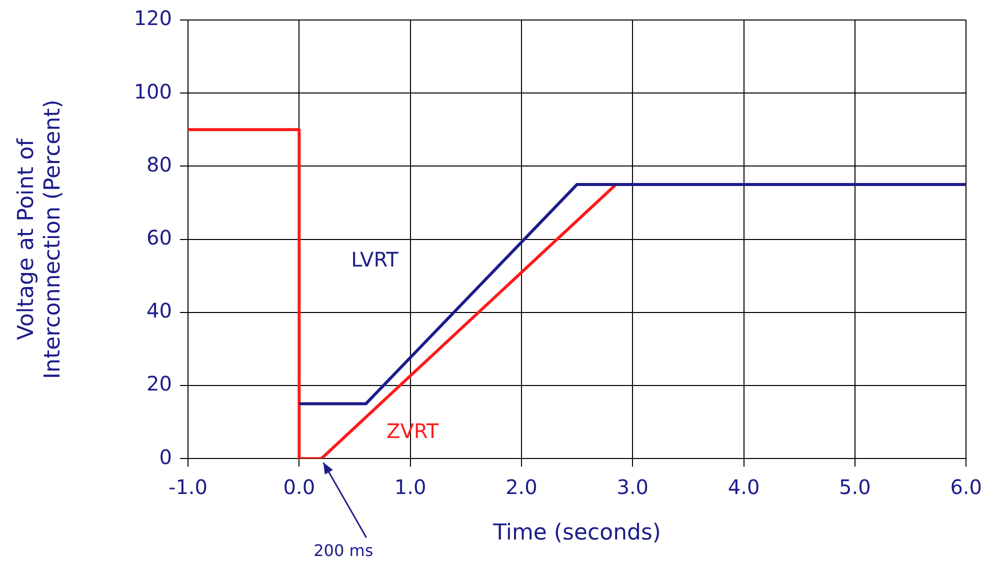  What do you see at coordinates (153, 18) in the screenshot?
I see `y-tick-label: 120` at bounding box center [153, 18].